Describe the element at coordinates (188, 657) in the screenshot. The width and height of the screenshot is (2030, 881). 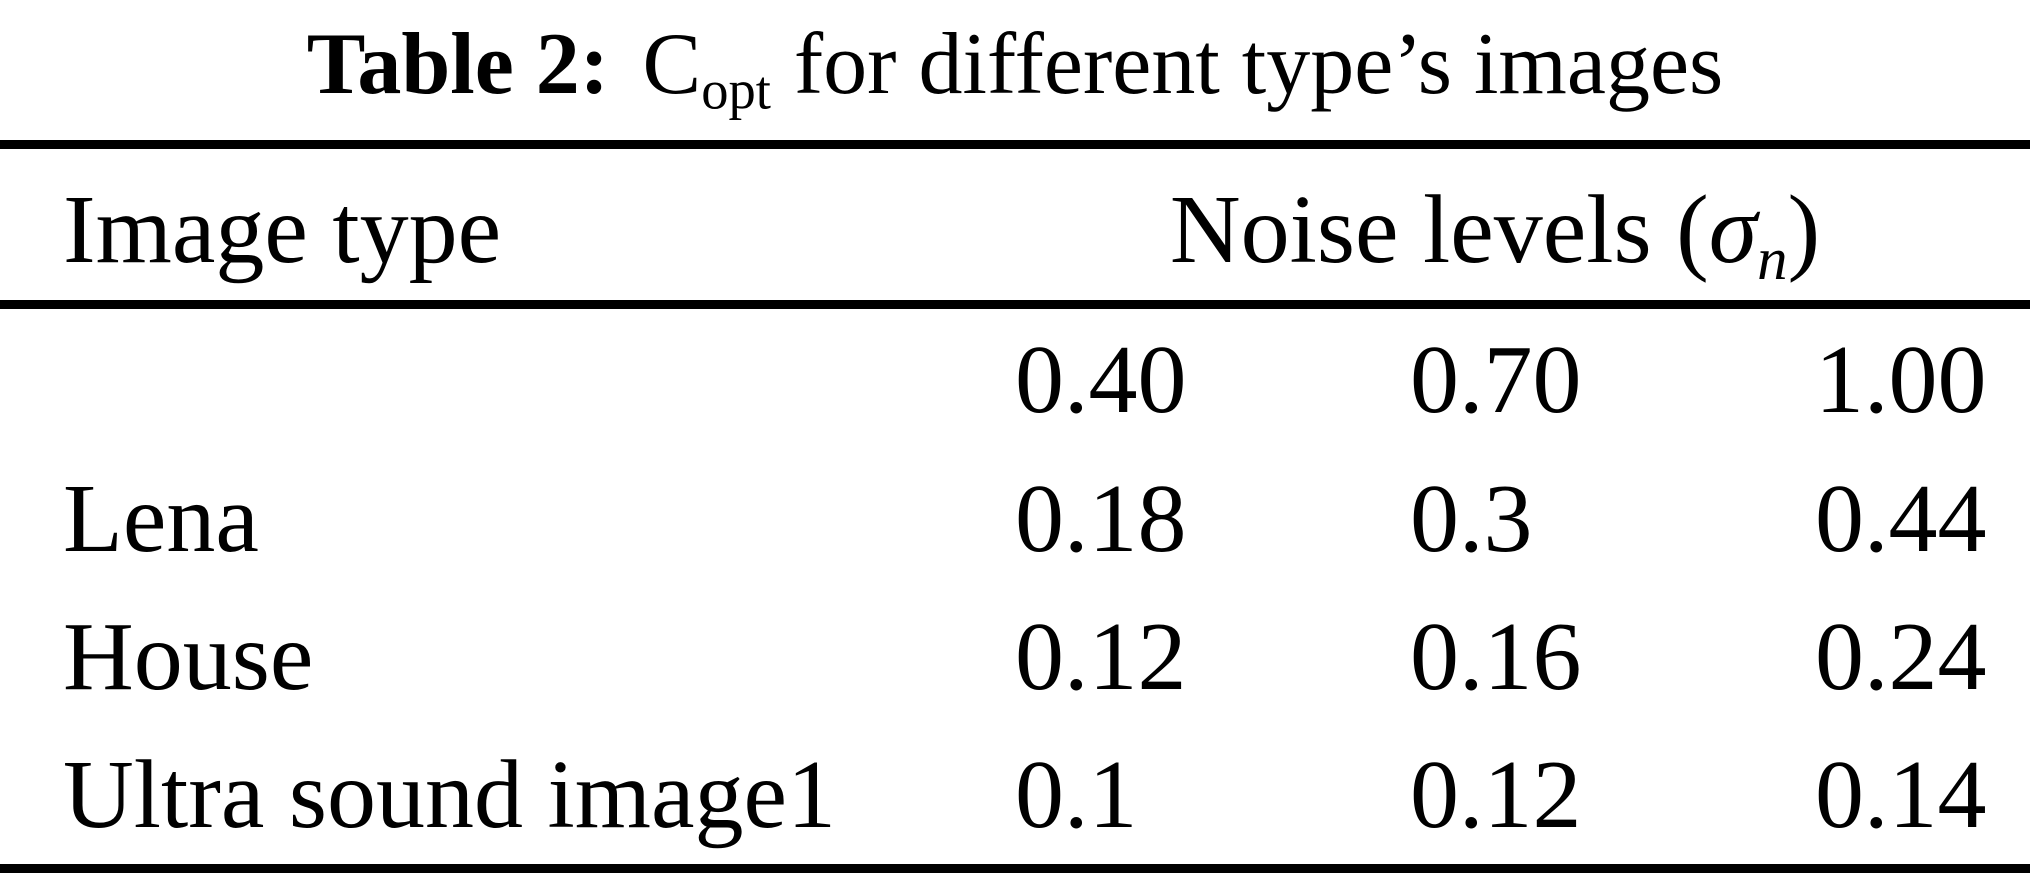
I see `row-label: House` at that location.